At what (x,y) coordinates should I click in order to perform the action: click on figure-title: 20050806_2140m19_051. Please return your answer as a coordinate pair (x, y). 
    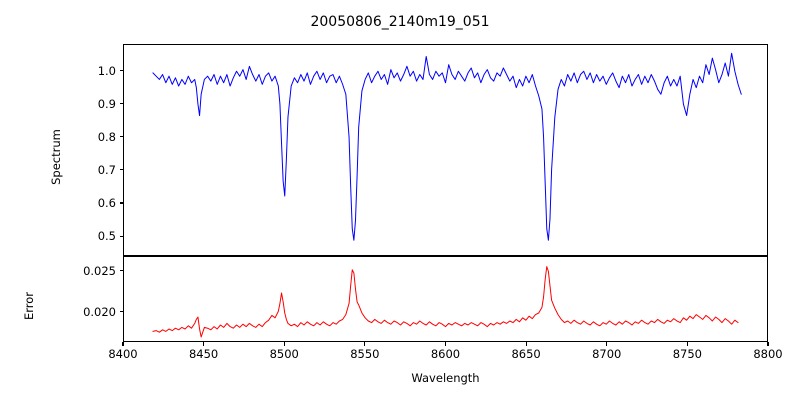
    Looking at the image, I should click on (400, 22).